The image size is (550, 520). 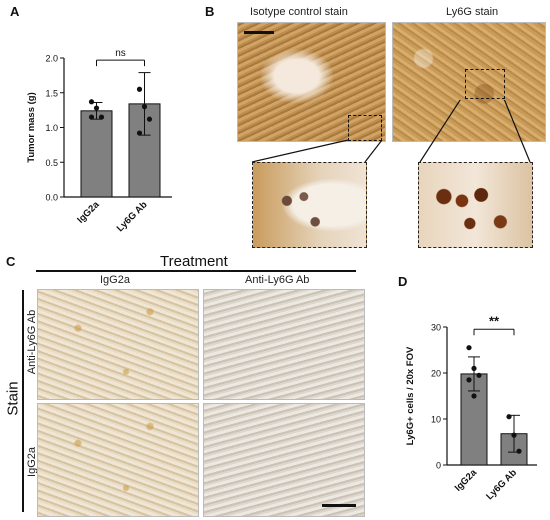 I want to click on y-tick-label: 1.0, so click(x=51, y=128).